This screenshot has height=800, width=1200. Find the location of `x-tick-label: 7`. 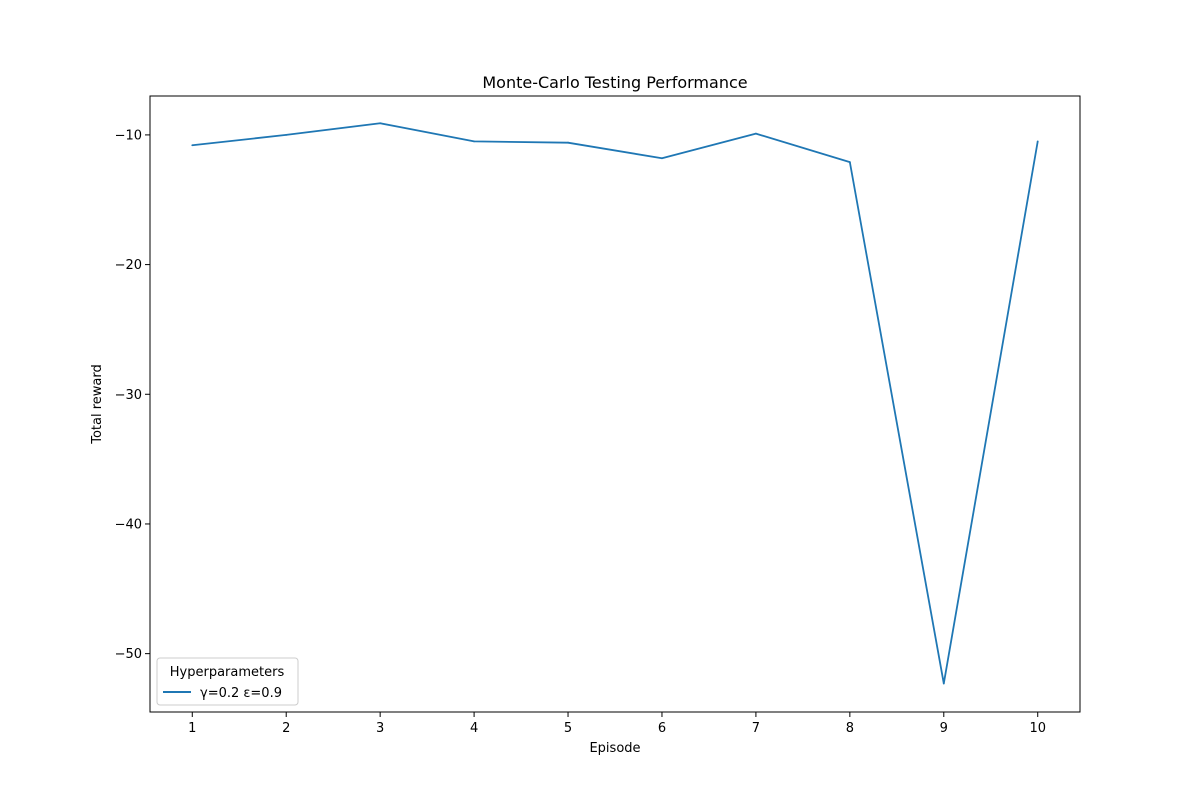

x-tick-label: 7 is located at coordinates (756, 728).